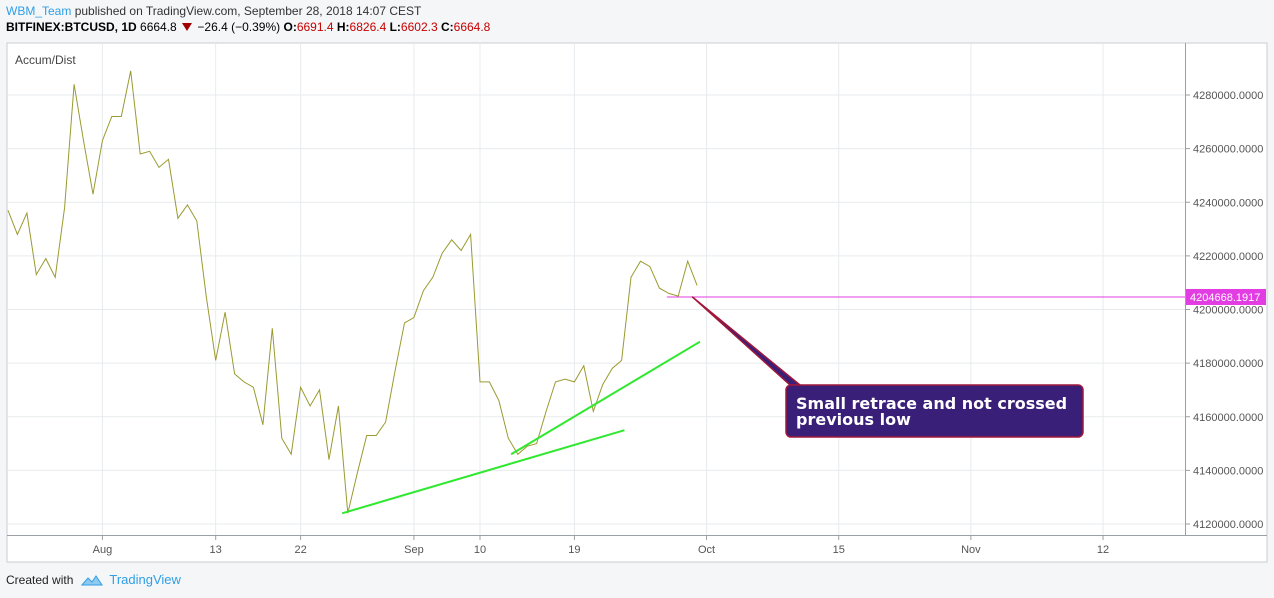 The height and width of the screenshot is (598, 1274). Describe the element at coordinates (1228, 311) in the screenshot. I see `y-tick-label: 4200000.0000` at that location.